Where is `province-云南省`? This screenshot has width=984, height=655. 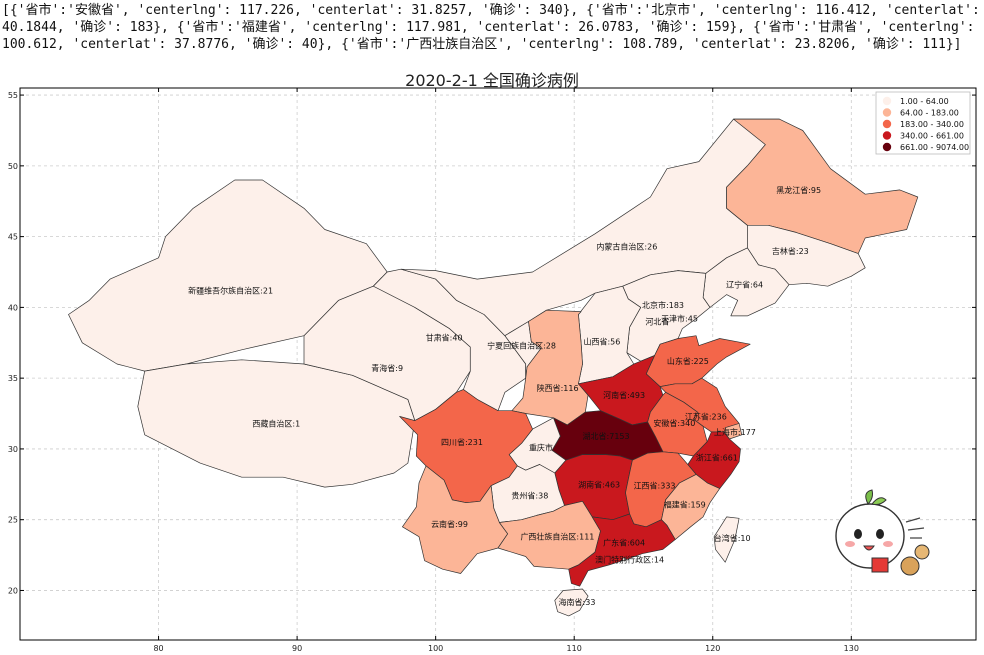 province-云南省 is located at coordinates (455, 519).